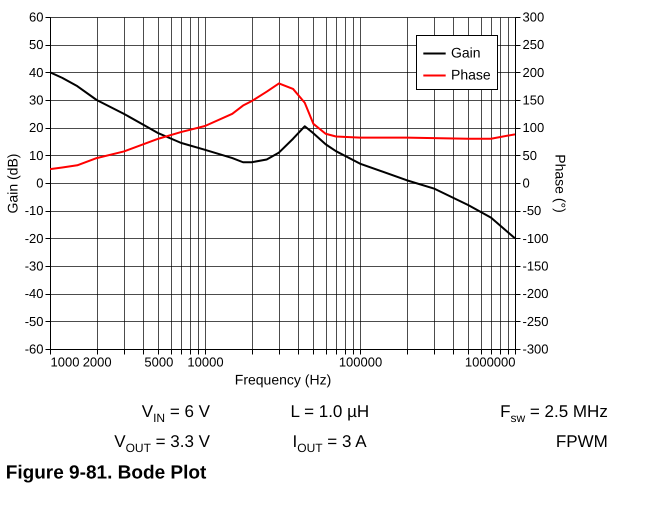 The width and height of the screenshot is (663, 520). I want to click on x-axis-title: Frequency (Hz), so click(283, 380).